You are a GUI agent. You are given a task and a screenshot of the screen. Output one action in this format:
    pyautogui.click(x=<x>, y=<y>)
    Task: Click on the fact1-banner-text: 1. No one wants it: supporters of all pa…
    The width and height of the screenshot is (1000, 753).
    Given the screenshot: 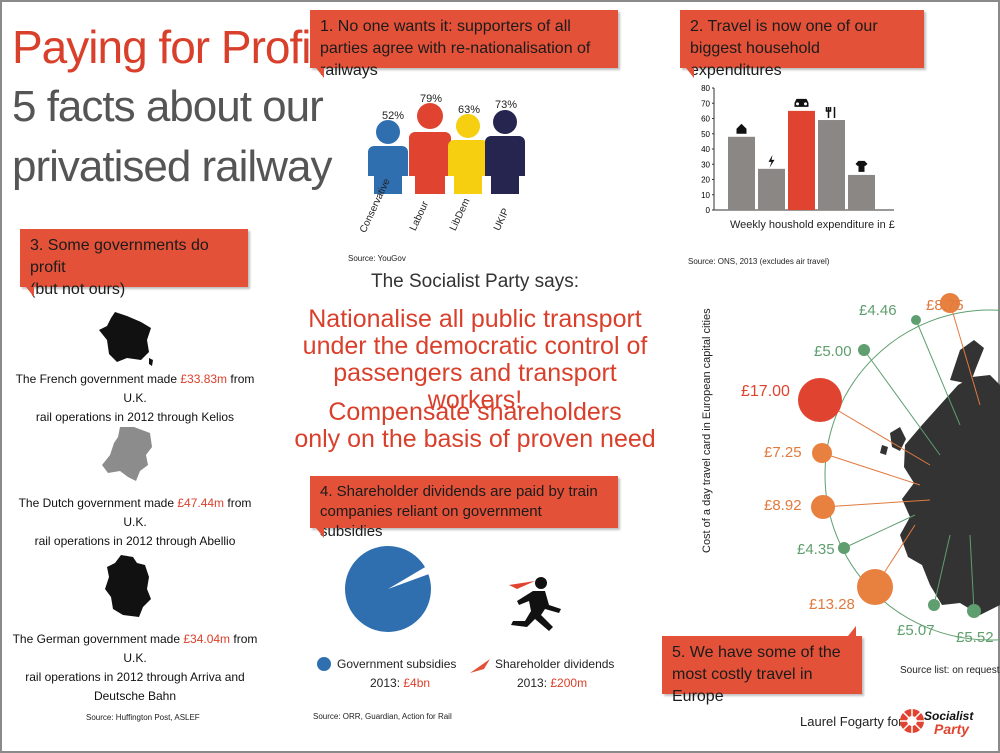 What is the action you would take?
    pyautogui.click(x=455, y=48)
    